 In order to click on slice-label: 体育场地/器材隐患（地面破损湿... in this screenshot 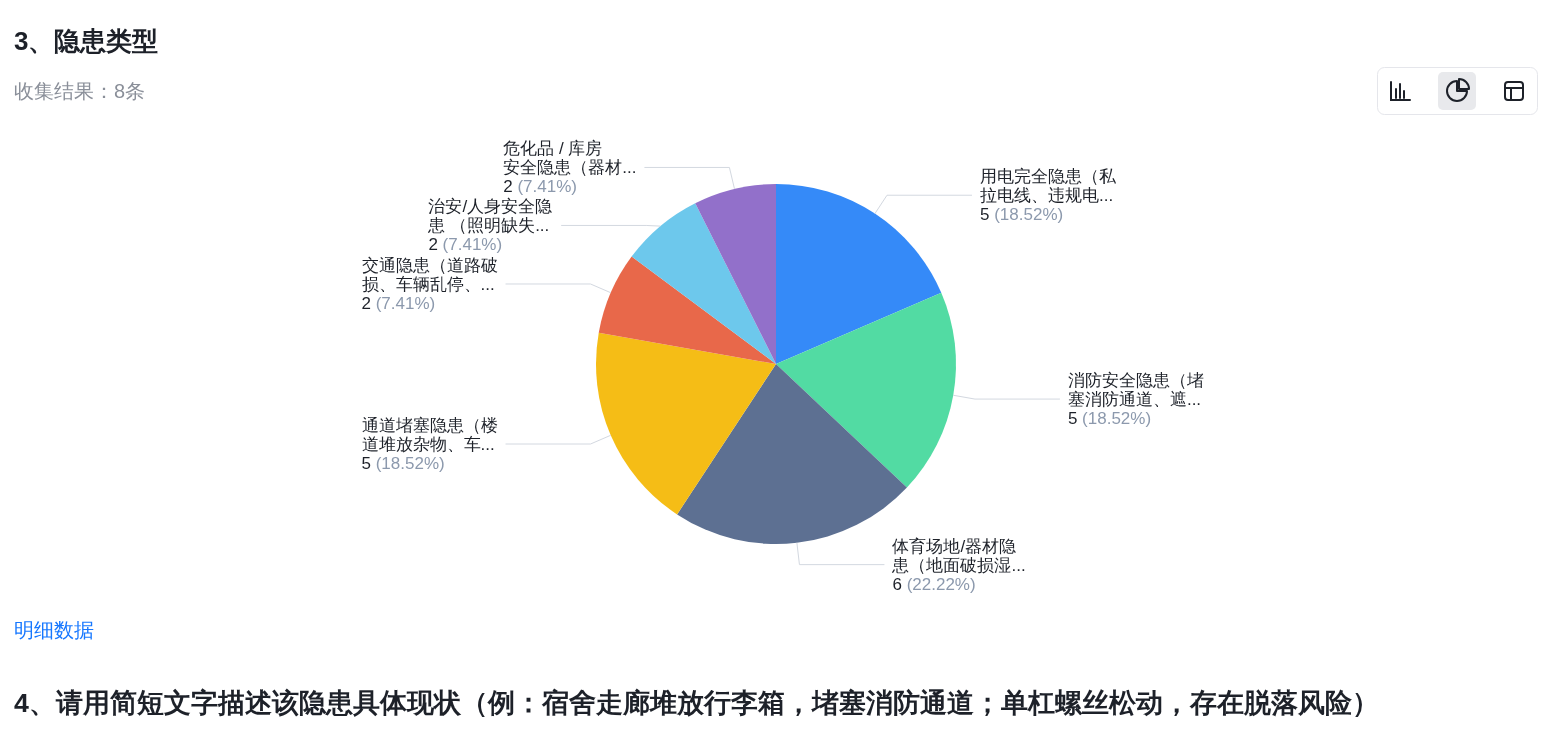, I will do `click(958, 555)`.